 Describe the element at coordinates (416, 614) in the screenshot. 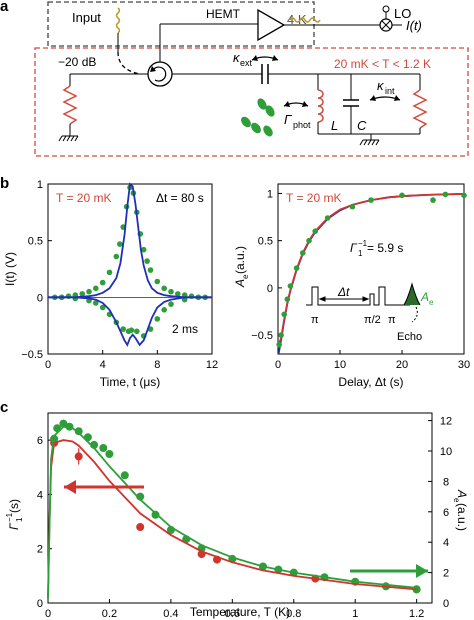

I see `x-tick-label: 1.2` at that location.